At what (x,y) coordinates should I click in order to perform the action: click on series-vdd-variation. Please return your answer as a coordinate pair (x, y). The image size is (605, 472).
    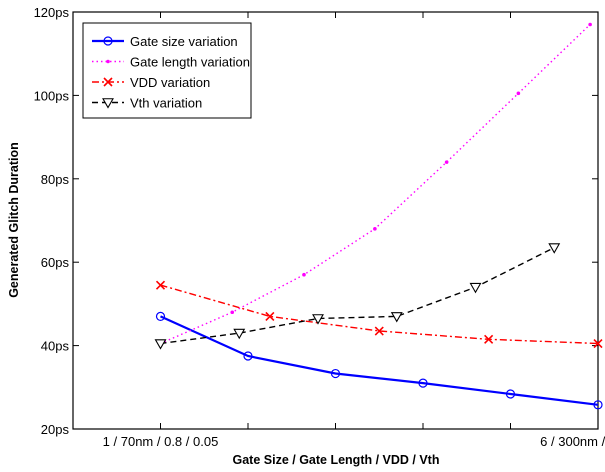
    Looking at the image, I should click on (379, 314).